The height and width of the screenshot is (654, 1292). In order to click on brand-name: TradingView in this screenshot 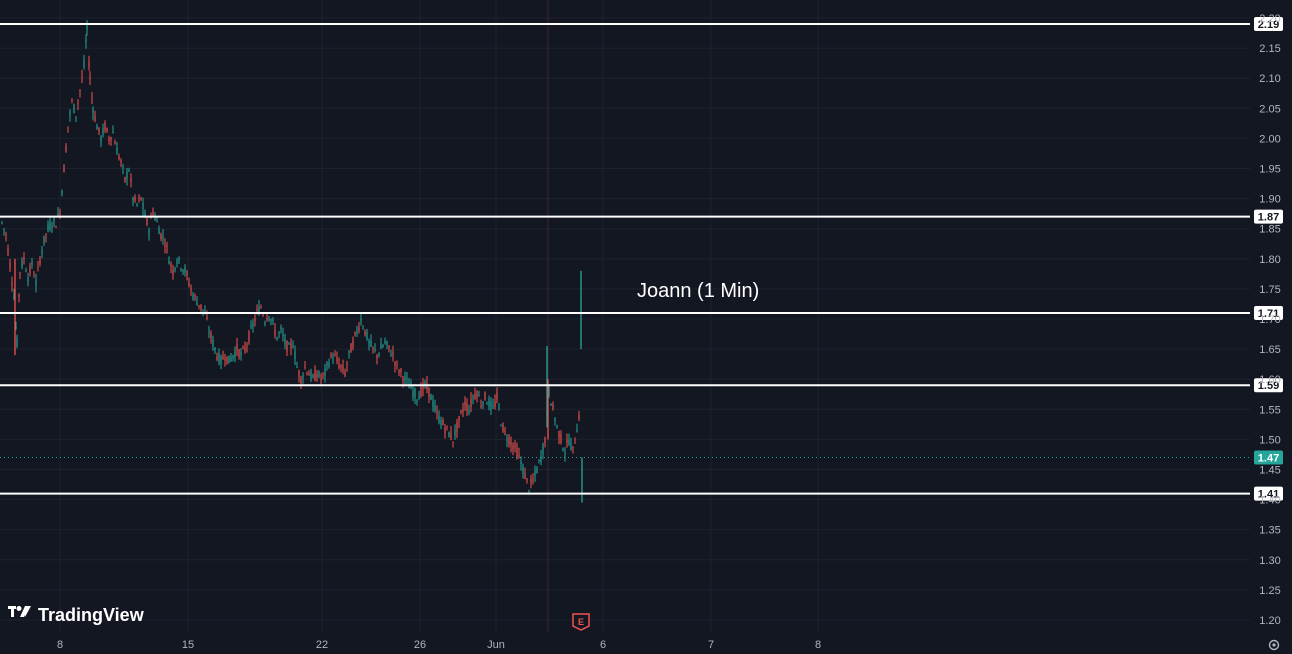, I will do `click(91, 615)`.